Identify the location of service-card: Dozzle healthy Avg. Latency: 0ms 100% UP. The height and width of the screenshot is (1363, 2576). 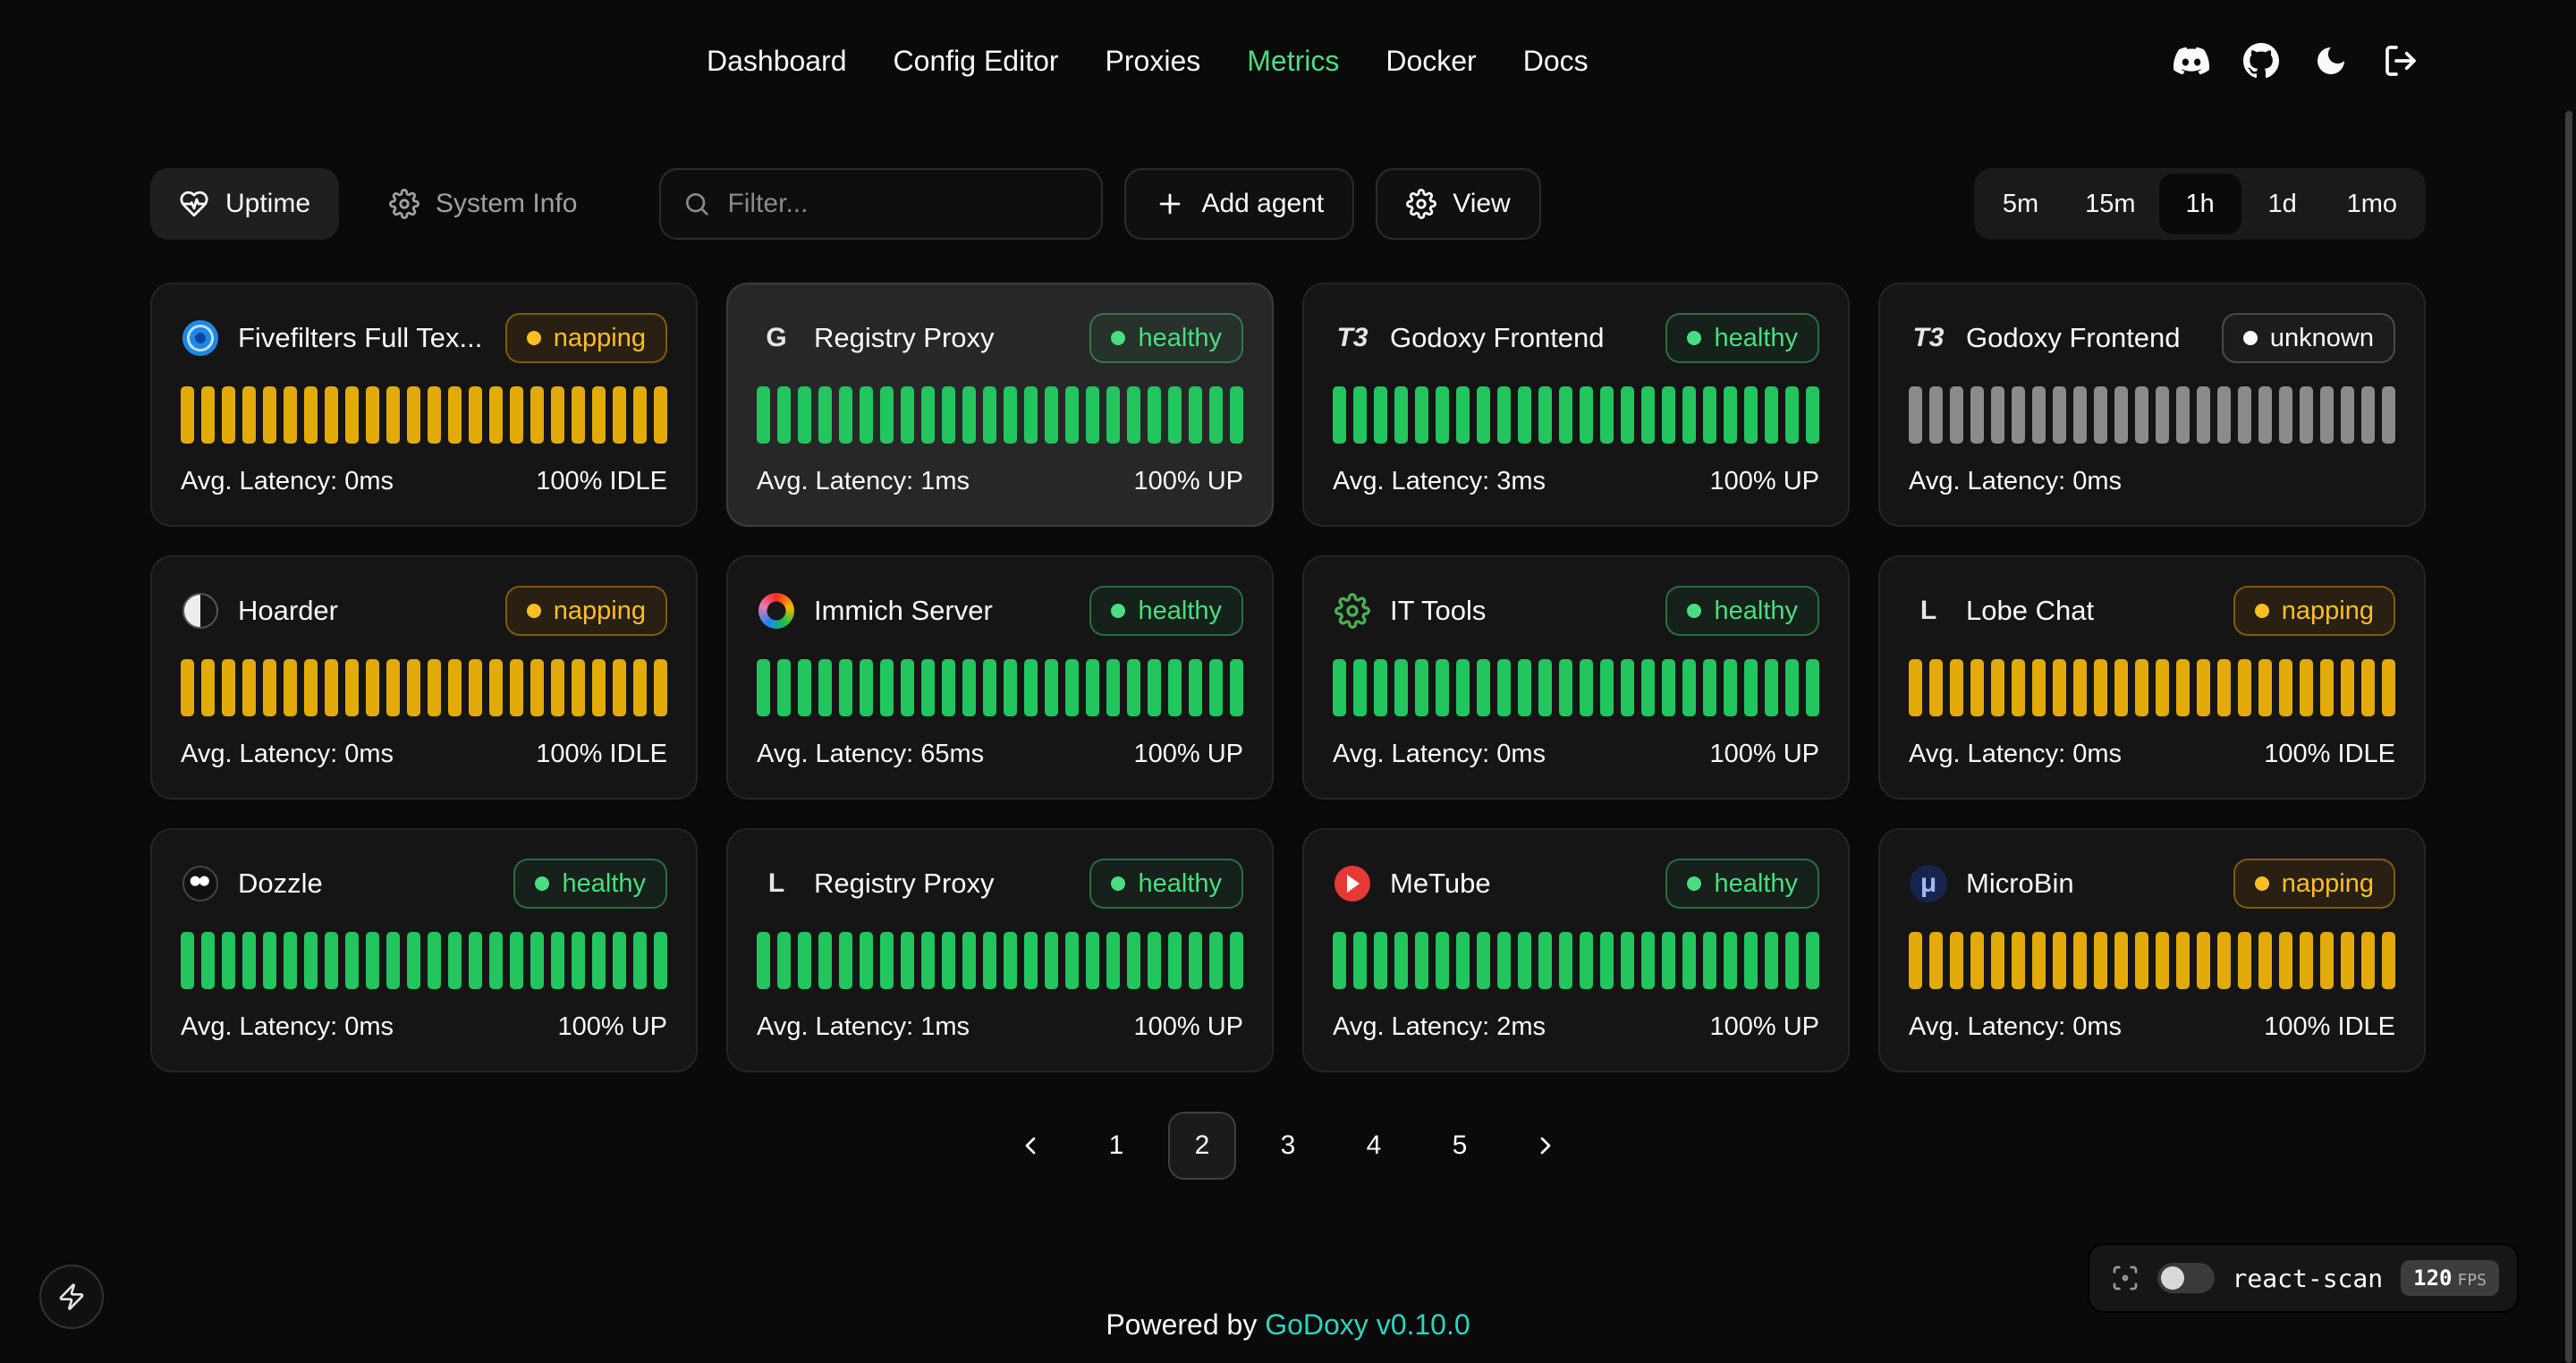
(424, 950).